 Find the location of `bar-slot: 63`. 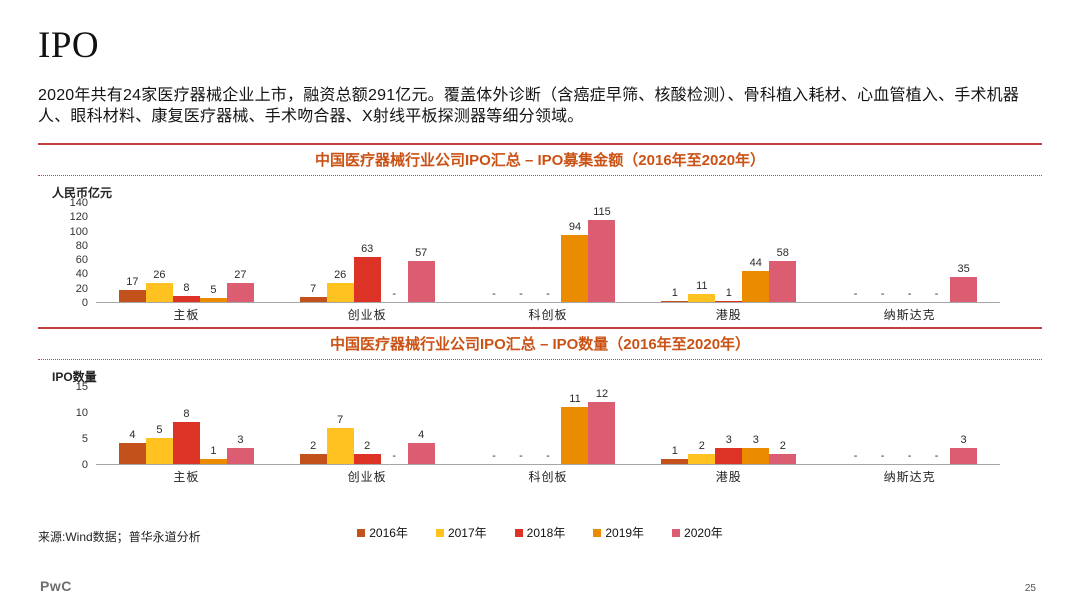

bar-slot: 63 is located at coordinates (367, 252).